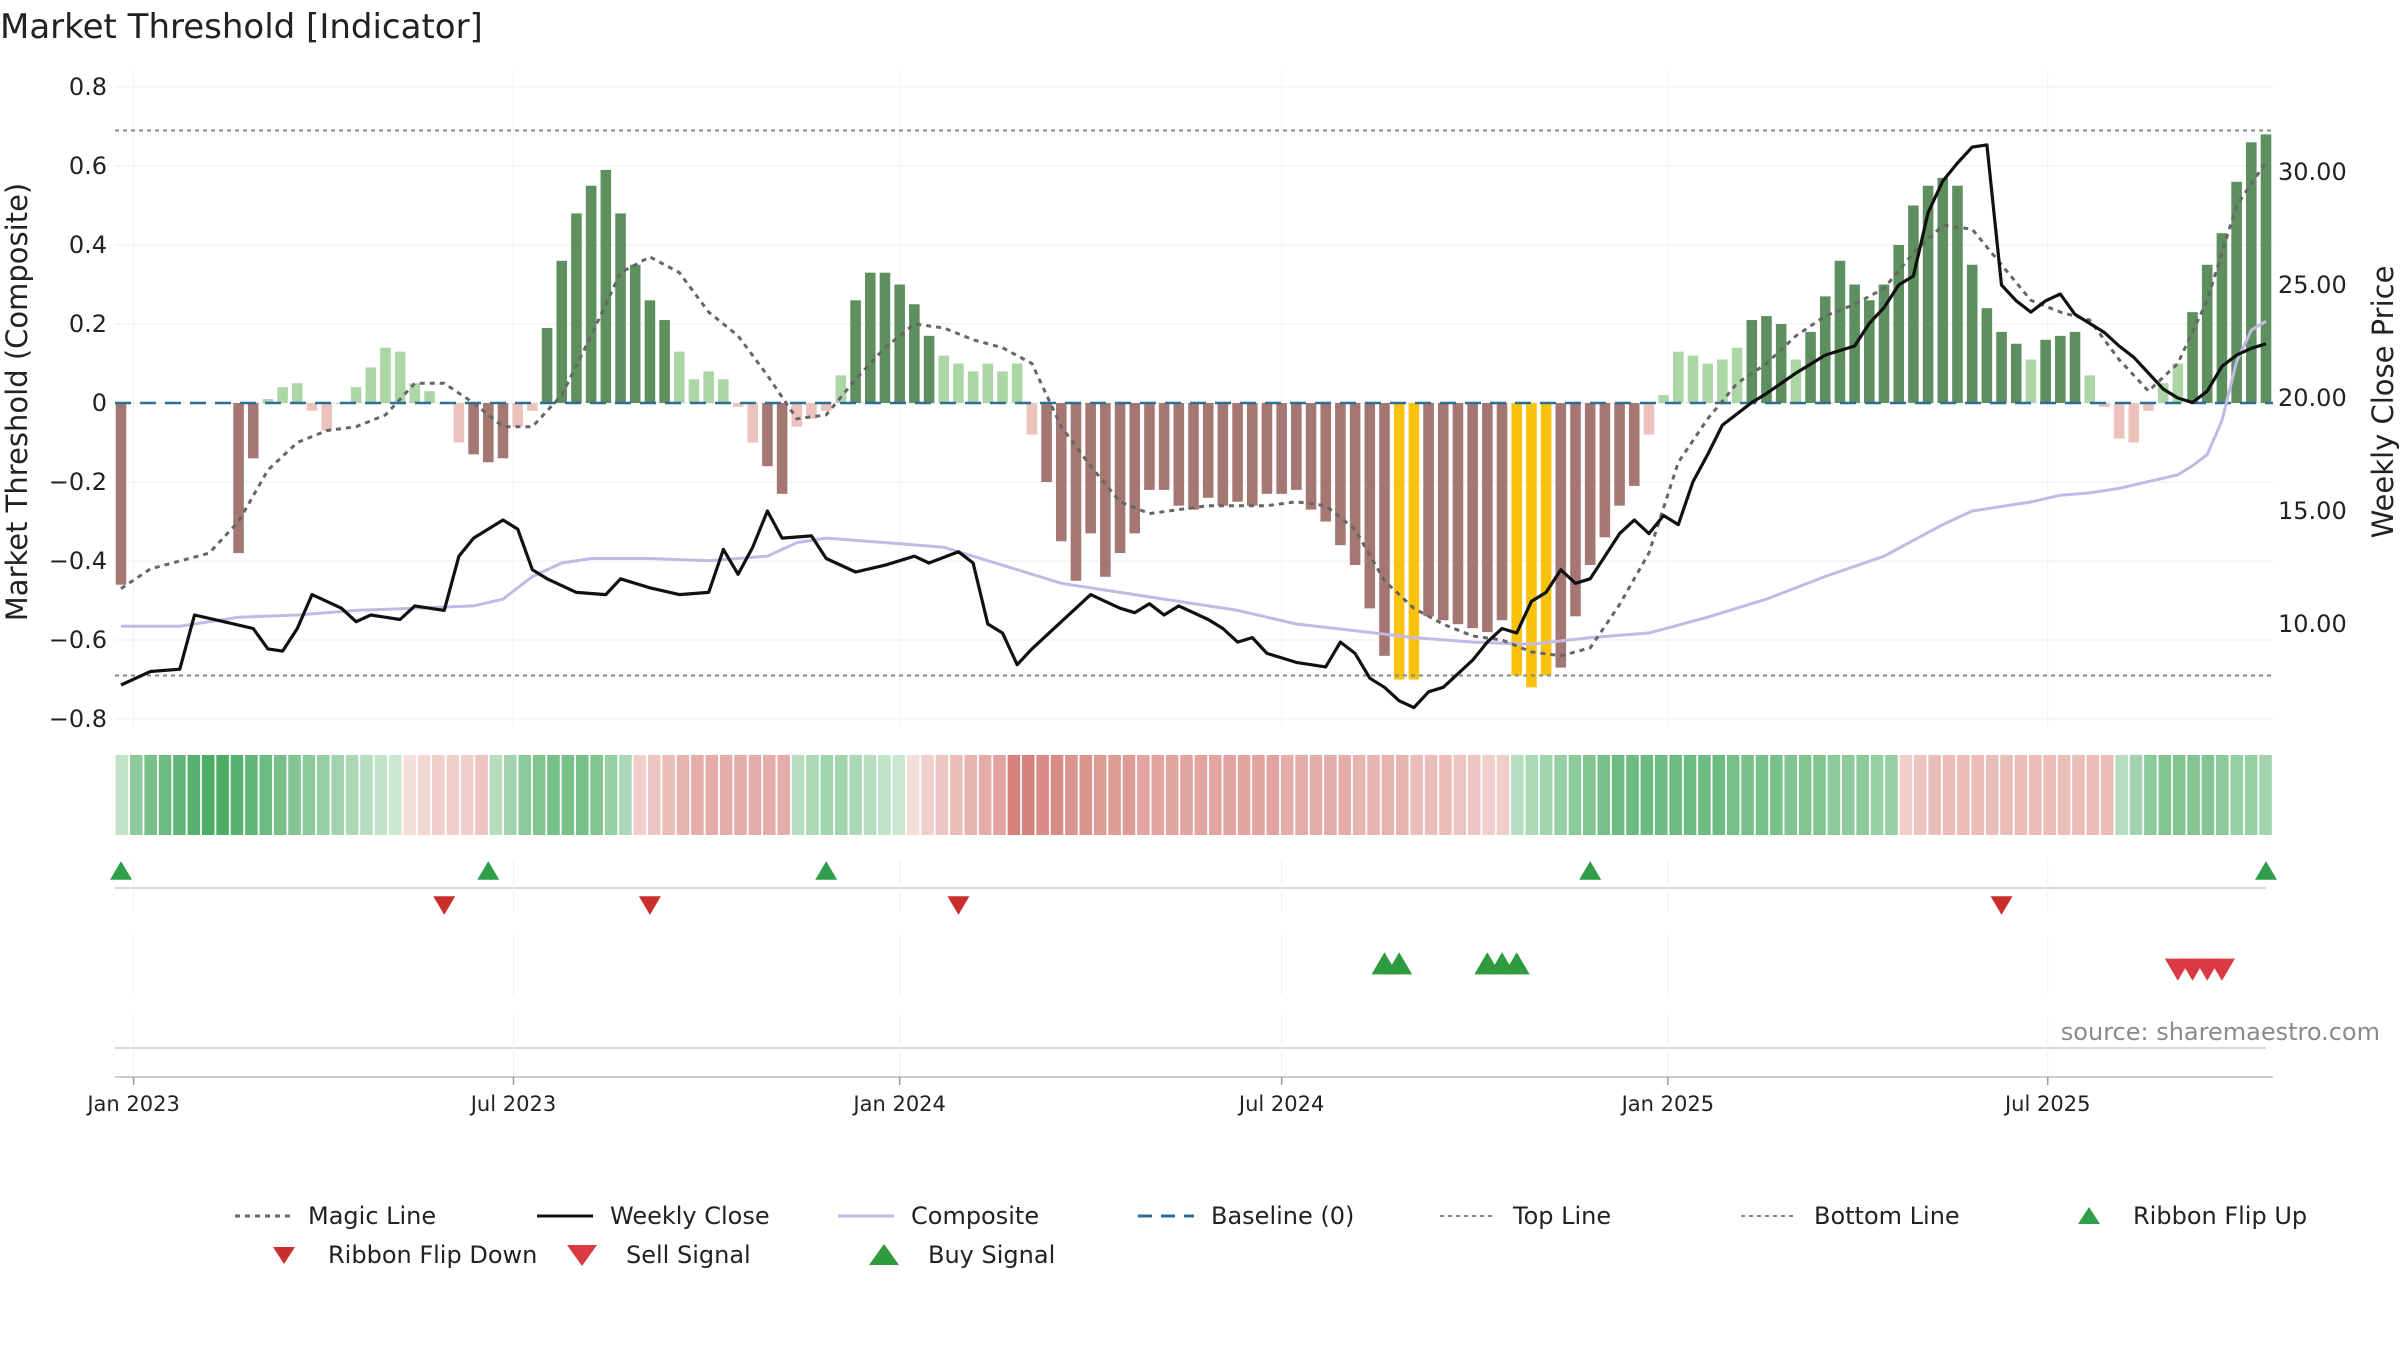  What do you see at coordinates (17, 402) in the screenshot?
I see `left-axis-label: Market Threshold (Composite)` at bounding box center [17, 402].